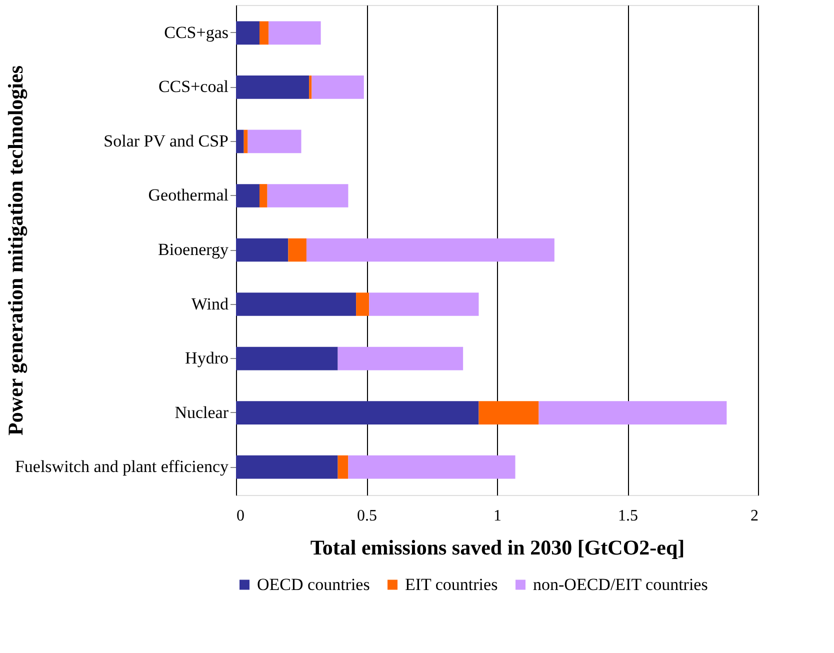 This screenshot has height=653, width=834. What do you see at coordinates (210, 304) in the screenshot?
I see `y-tick-label: Wind` at bounding box center [210, 304].